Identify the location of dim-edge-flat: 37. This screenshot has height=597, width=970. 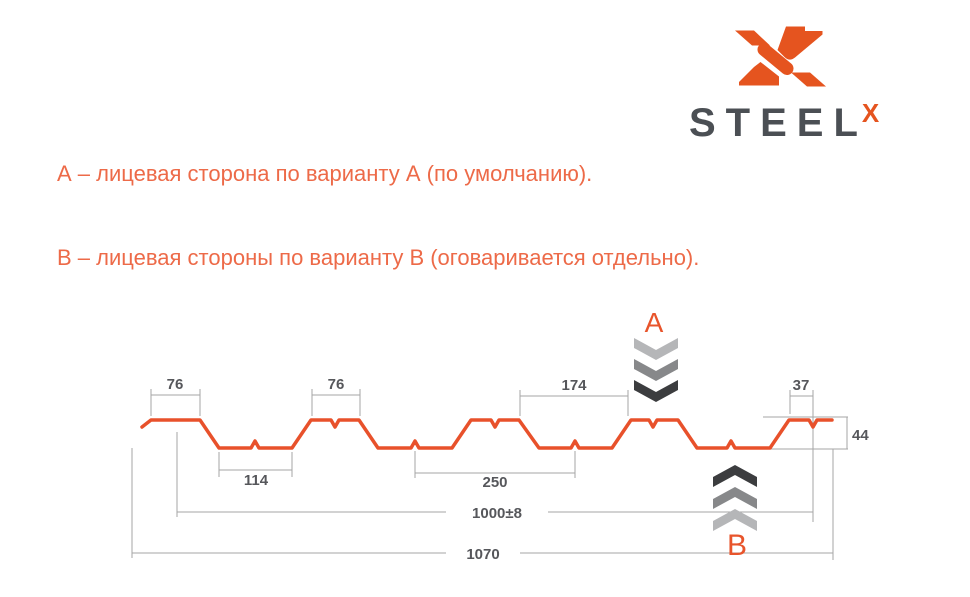
(801, 385).